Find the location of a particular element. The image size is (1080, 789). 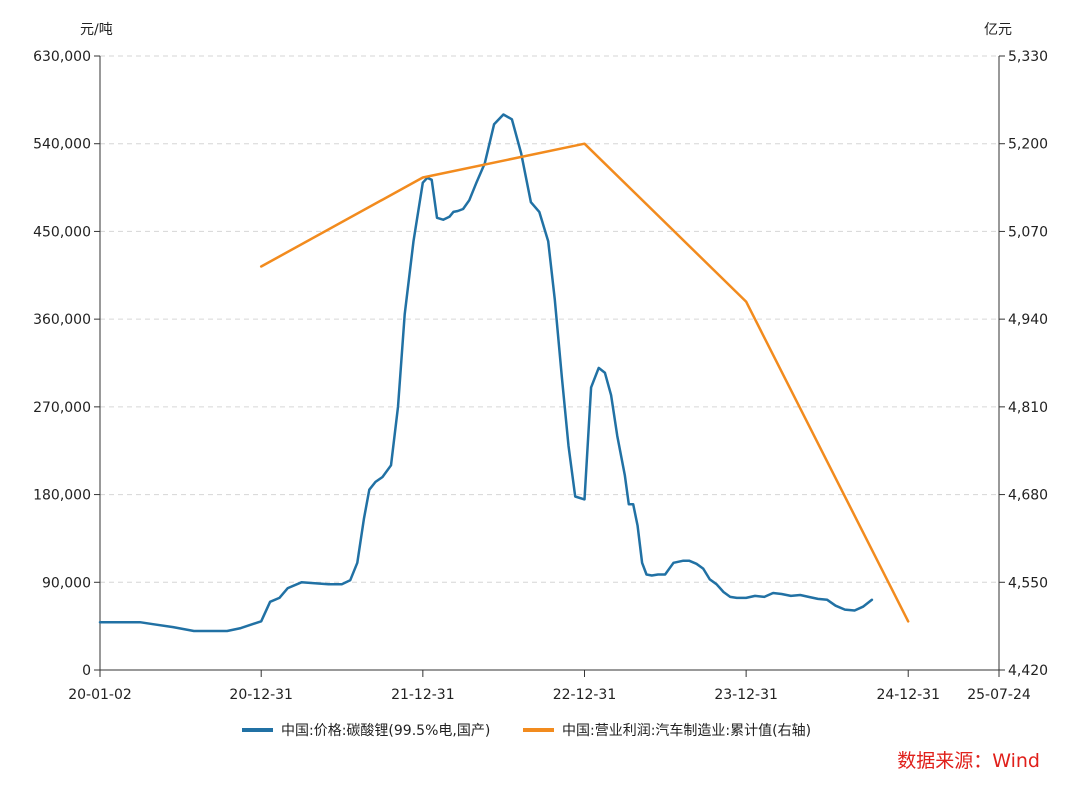

right-tick-label: 5,330 is located at coordinates (1028, 57).